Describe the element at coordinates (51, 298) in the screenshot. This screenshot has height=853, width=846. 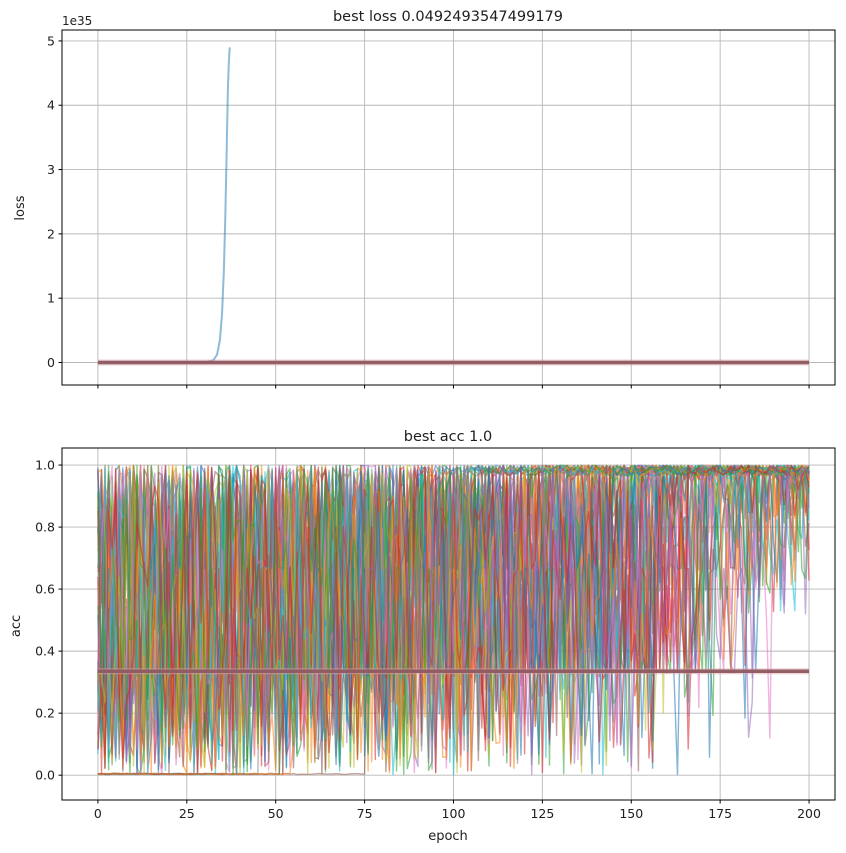
I see `y-tick-label: 1` at that location.